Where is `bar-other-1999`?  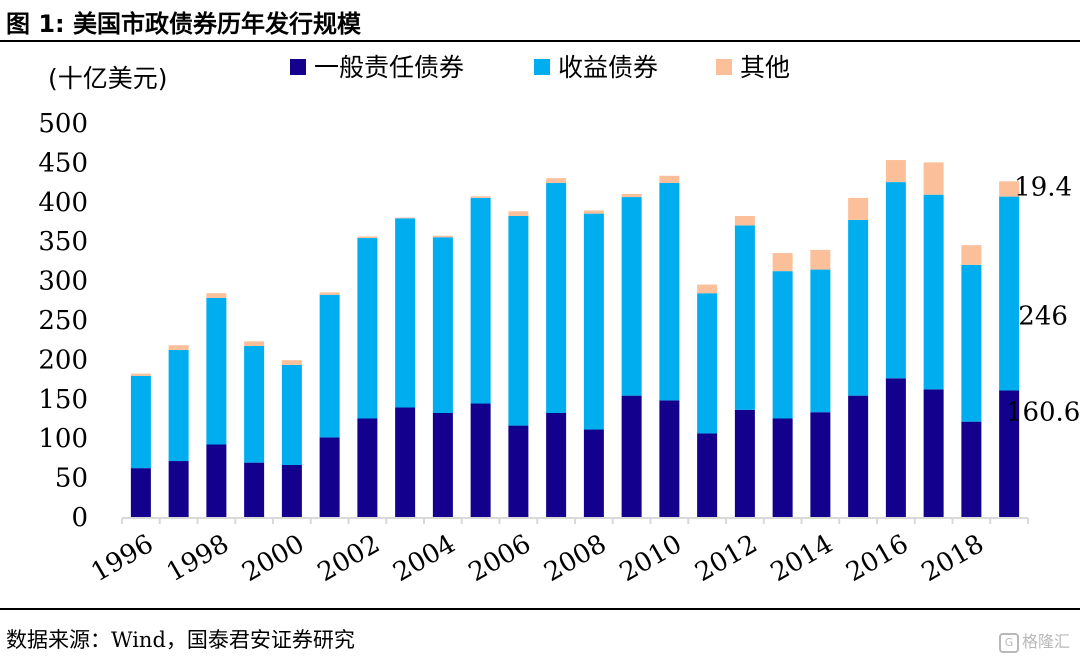
bar-other-1999 is located at coordinates (254, 344).